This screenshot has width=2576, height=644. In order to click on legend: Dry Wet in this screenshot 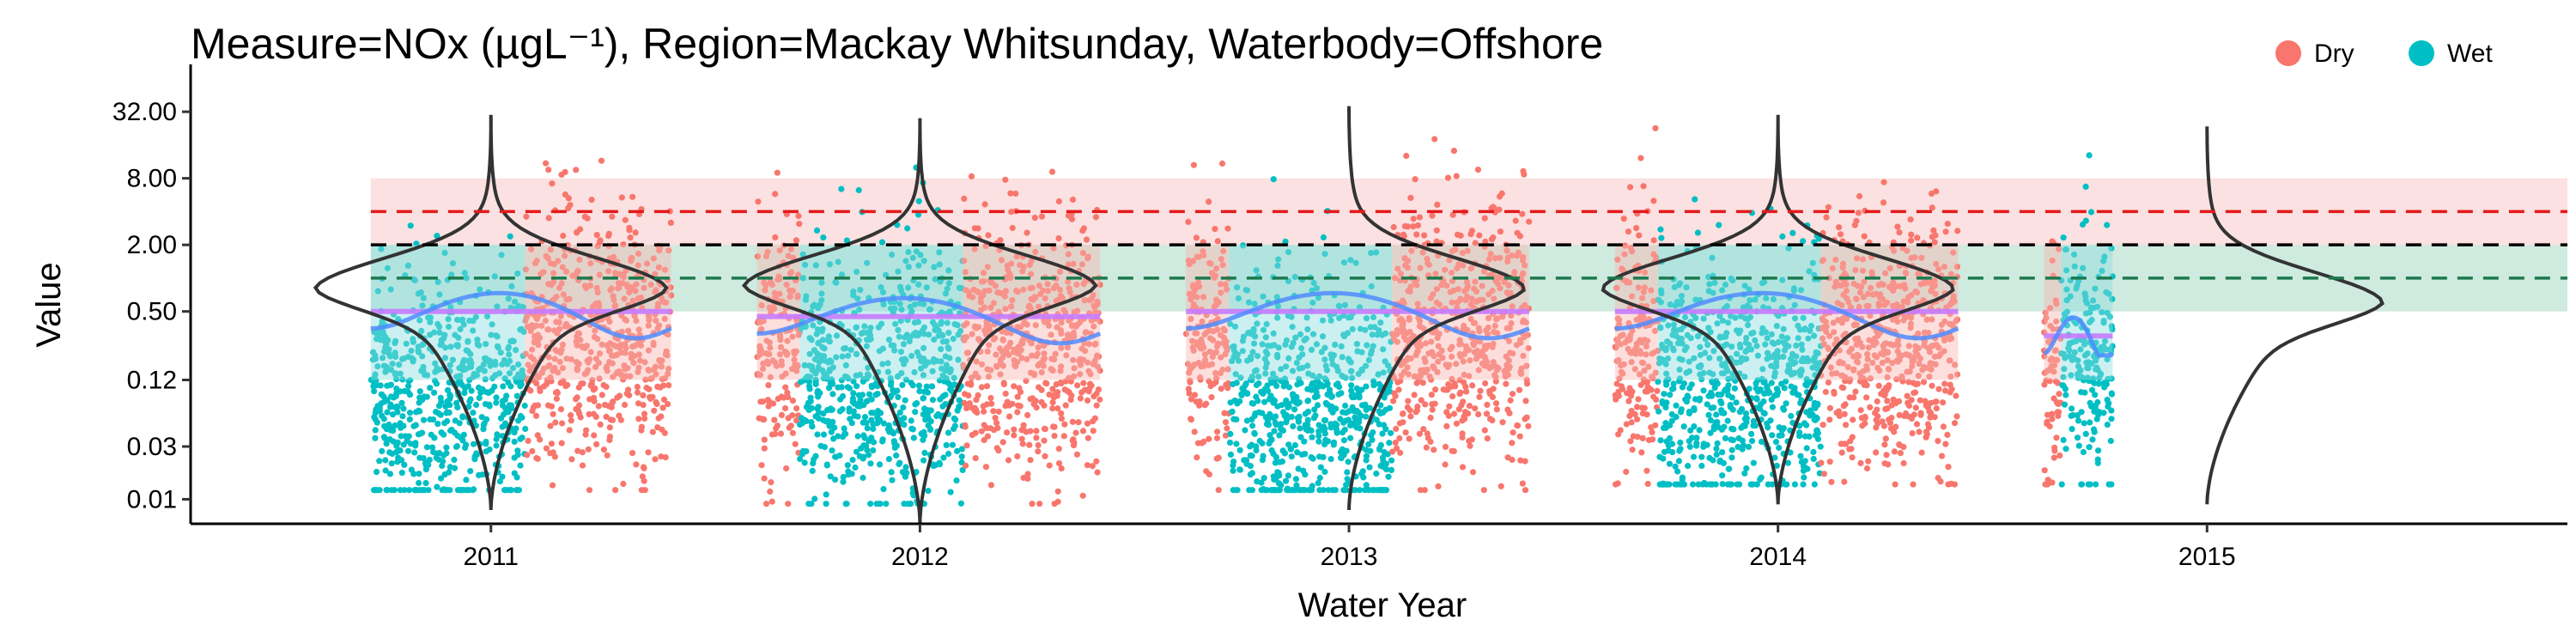, I will do `click(2384, 53)`.